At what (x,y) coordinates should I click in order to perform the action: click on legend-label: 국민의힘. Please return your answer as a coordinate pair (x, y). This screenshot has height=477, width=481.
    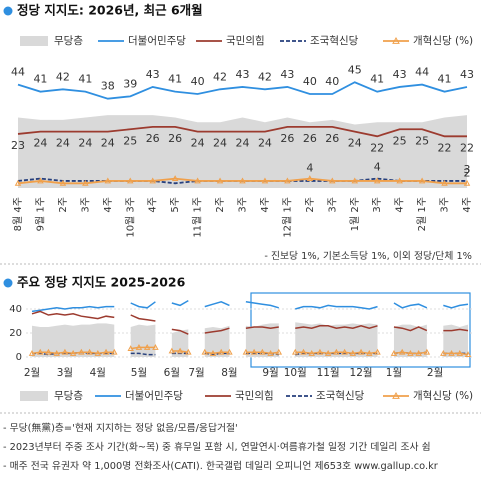
    Looking at the image, I should click on (254, 396).